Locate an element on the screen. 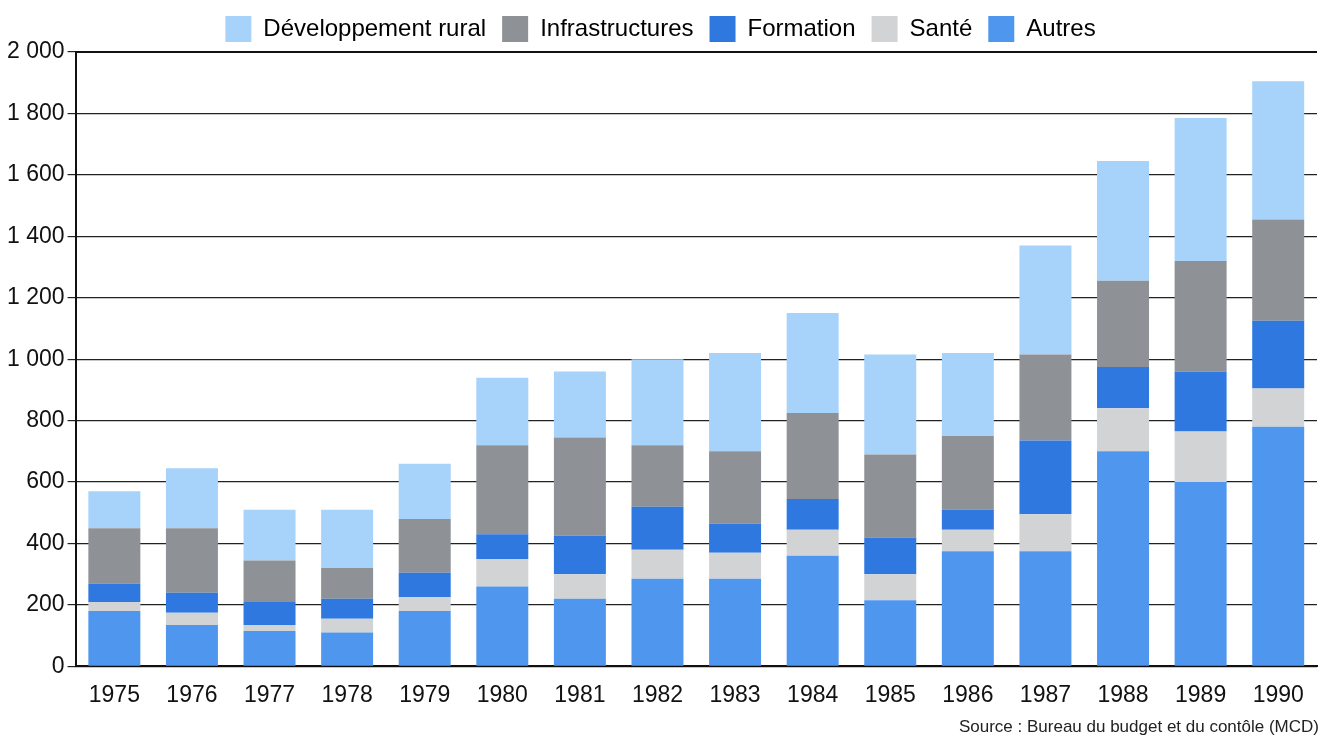 The width and height of the screenshot is (1337, 741). x-tick-label: 1977 is located at coordinates (269, 693).